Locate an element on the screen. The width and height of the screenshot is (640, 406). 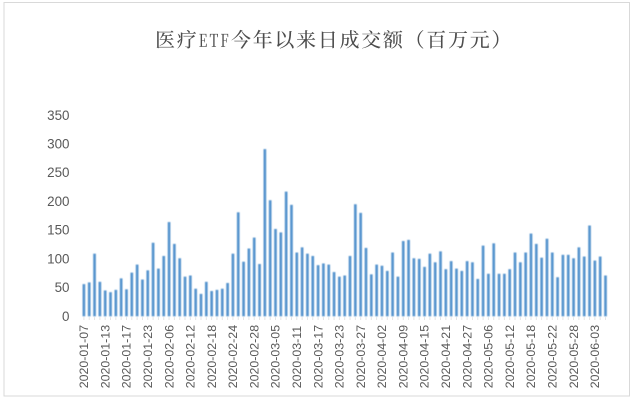
svg-text: 150 is located at coordinates (58, 230).